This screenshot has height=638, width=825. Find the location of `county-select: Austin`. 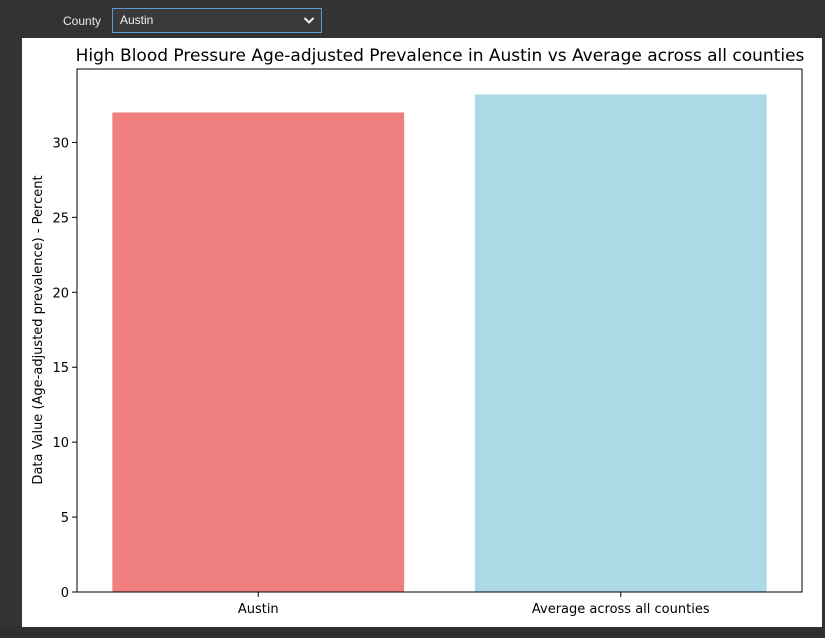

county-select: Austin is located at coordinates (217, 20).